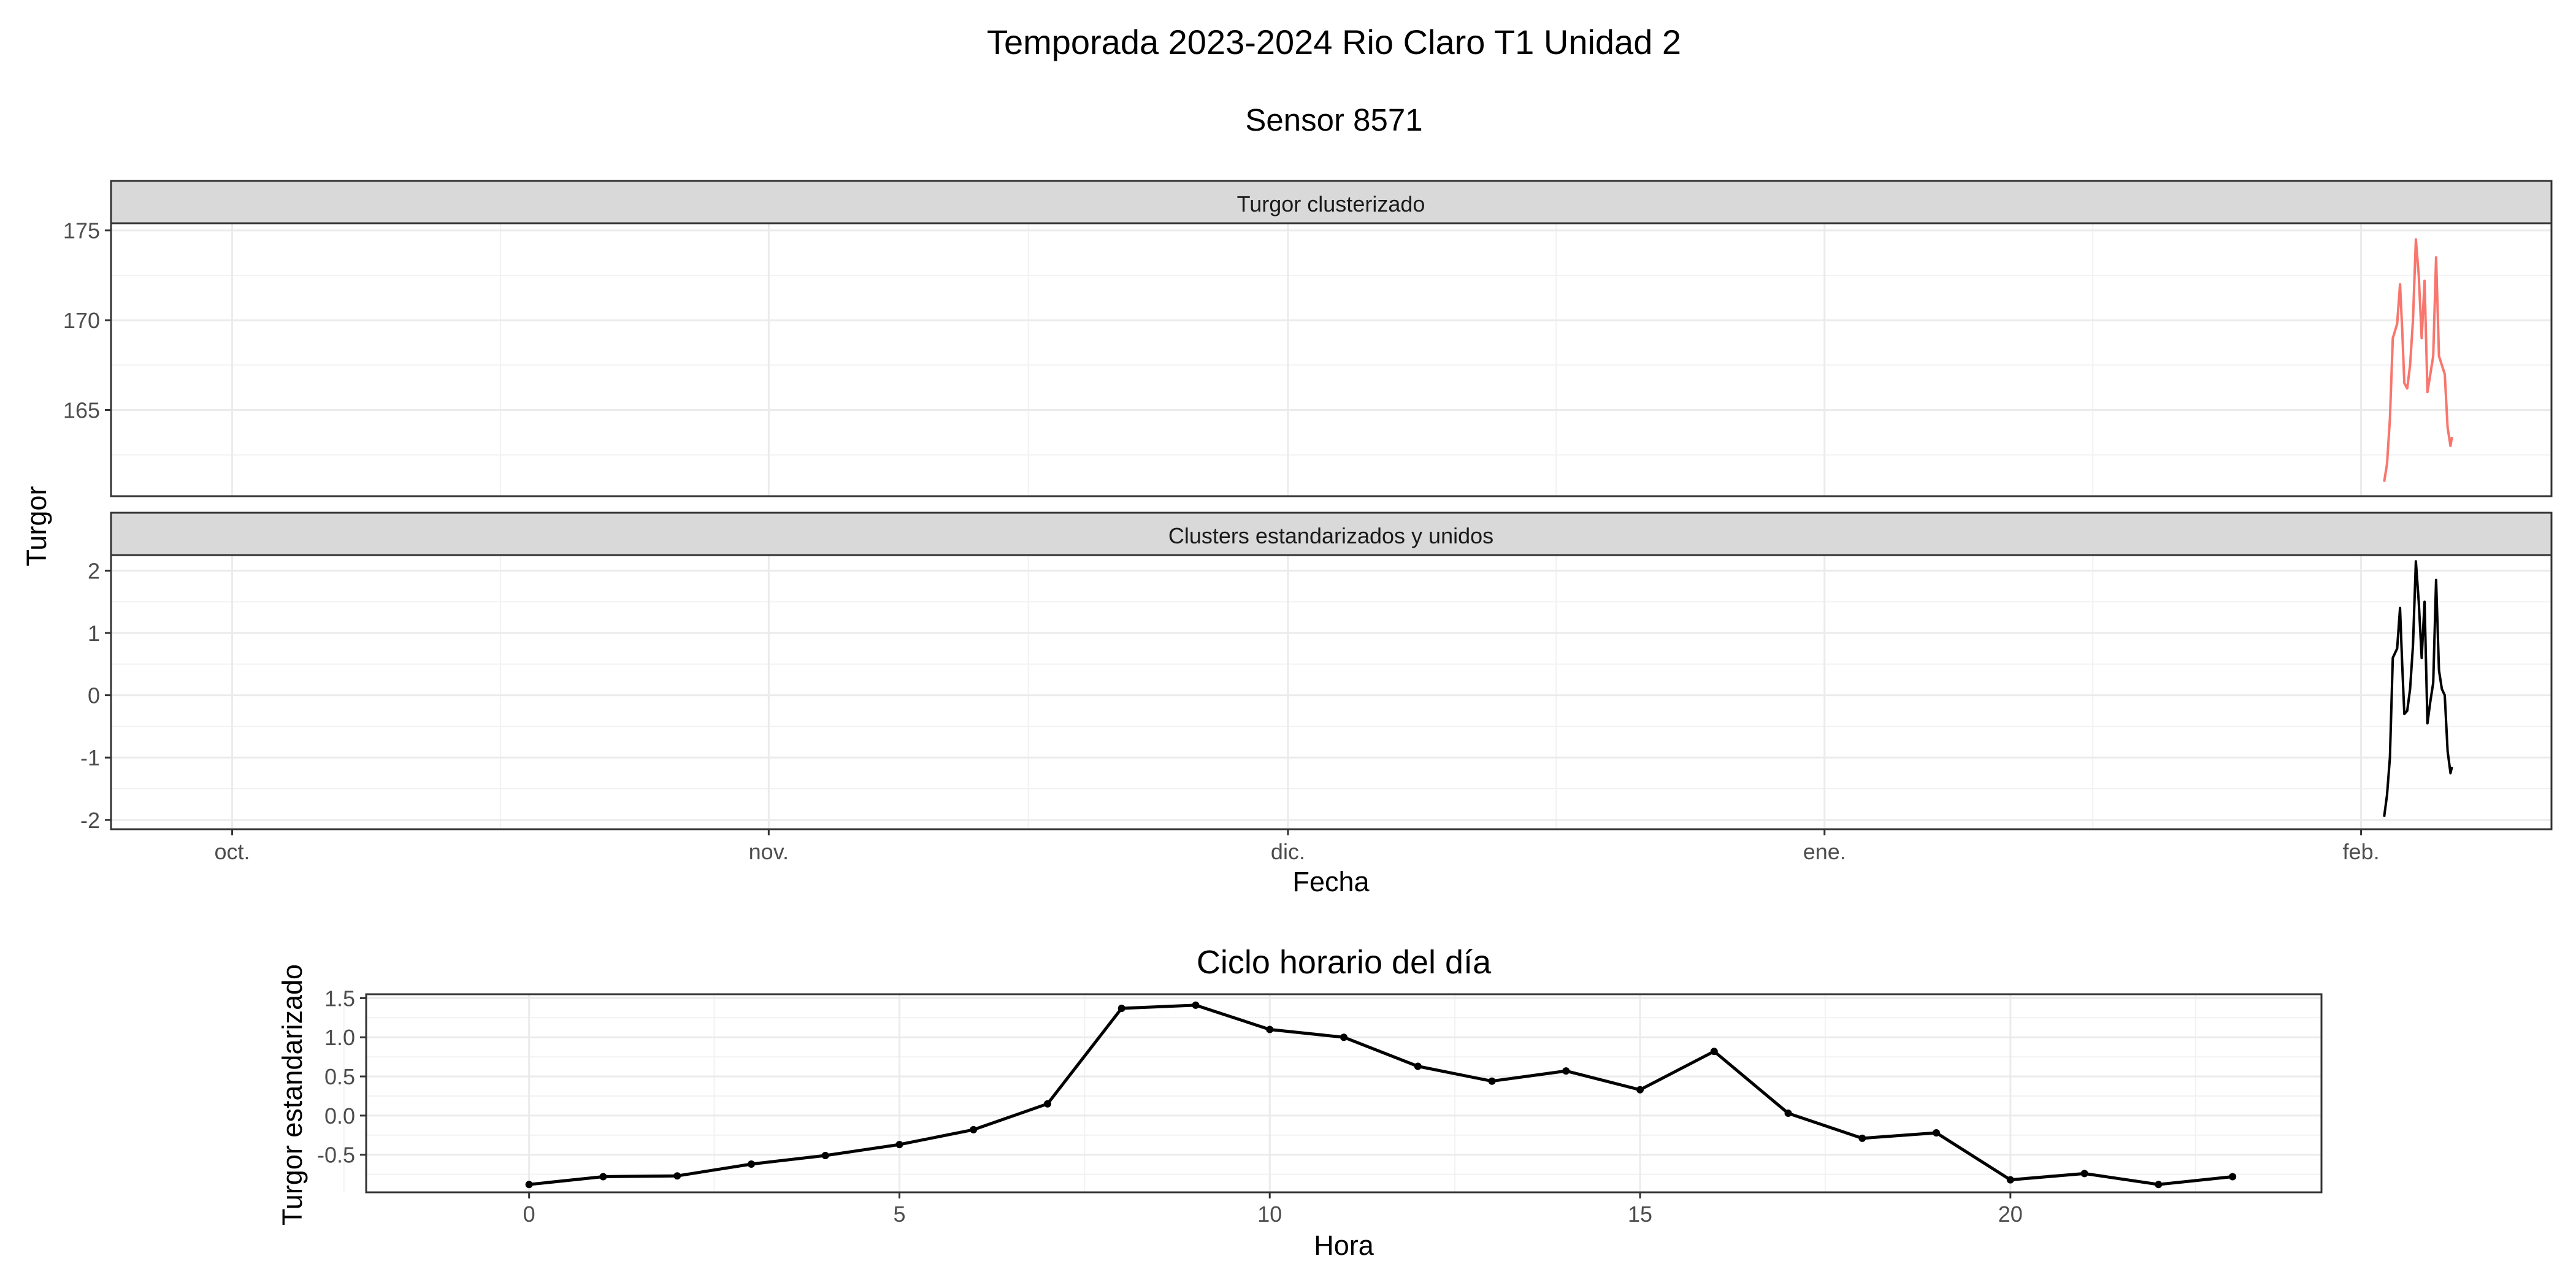 Image resolution: width=2576 pixels, height=1288 pixels. What do you see at coordinates (336, 1155) in the screenshot?
I see `y-tick-label: -0.5` at bounding box center [336, 1155].